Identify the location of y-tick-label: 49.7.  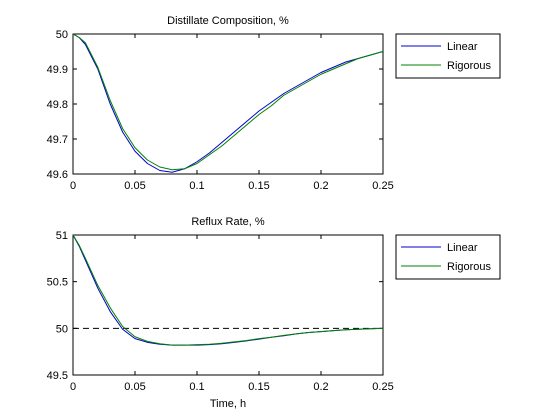
(57, 140).